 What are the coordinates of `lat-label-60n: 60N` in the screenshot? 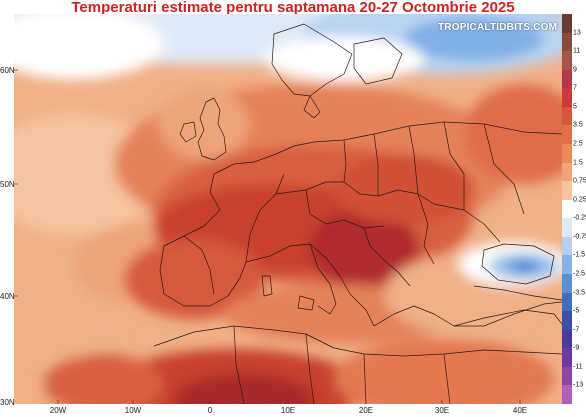 It's located at (7, 70).